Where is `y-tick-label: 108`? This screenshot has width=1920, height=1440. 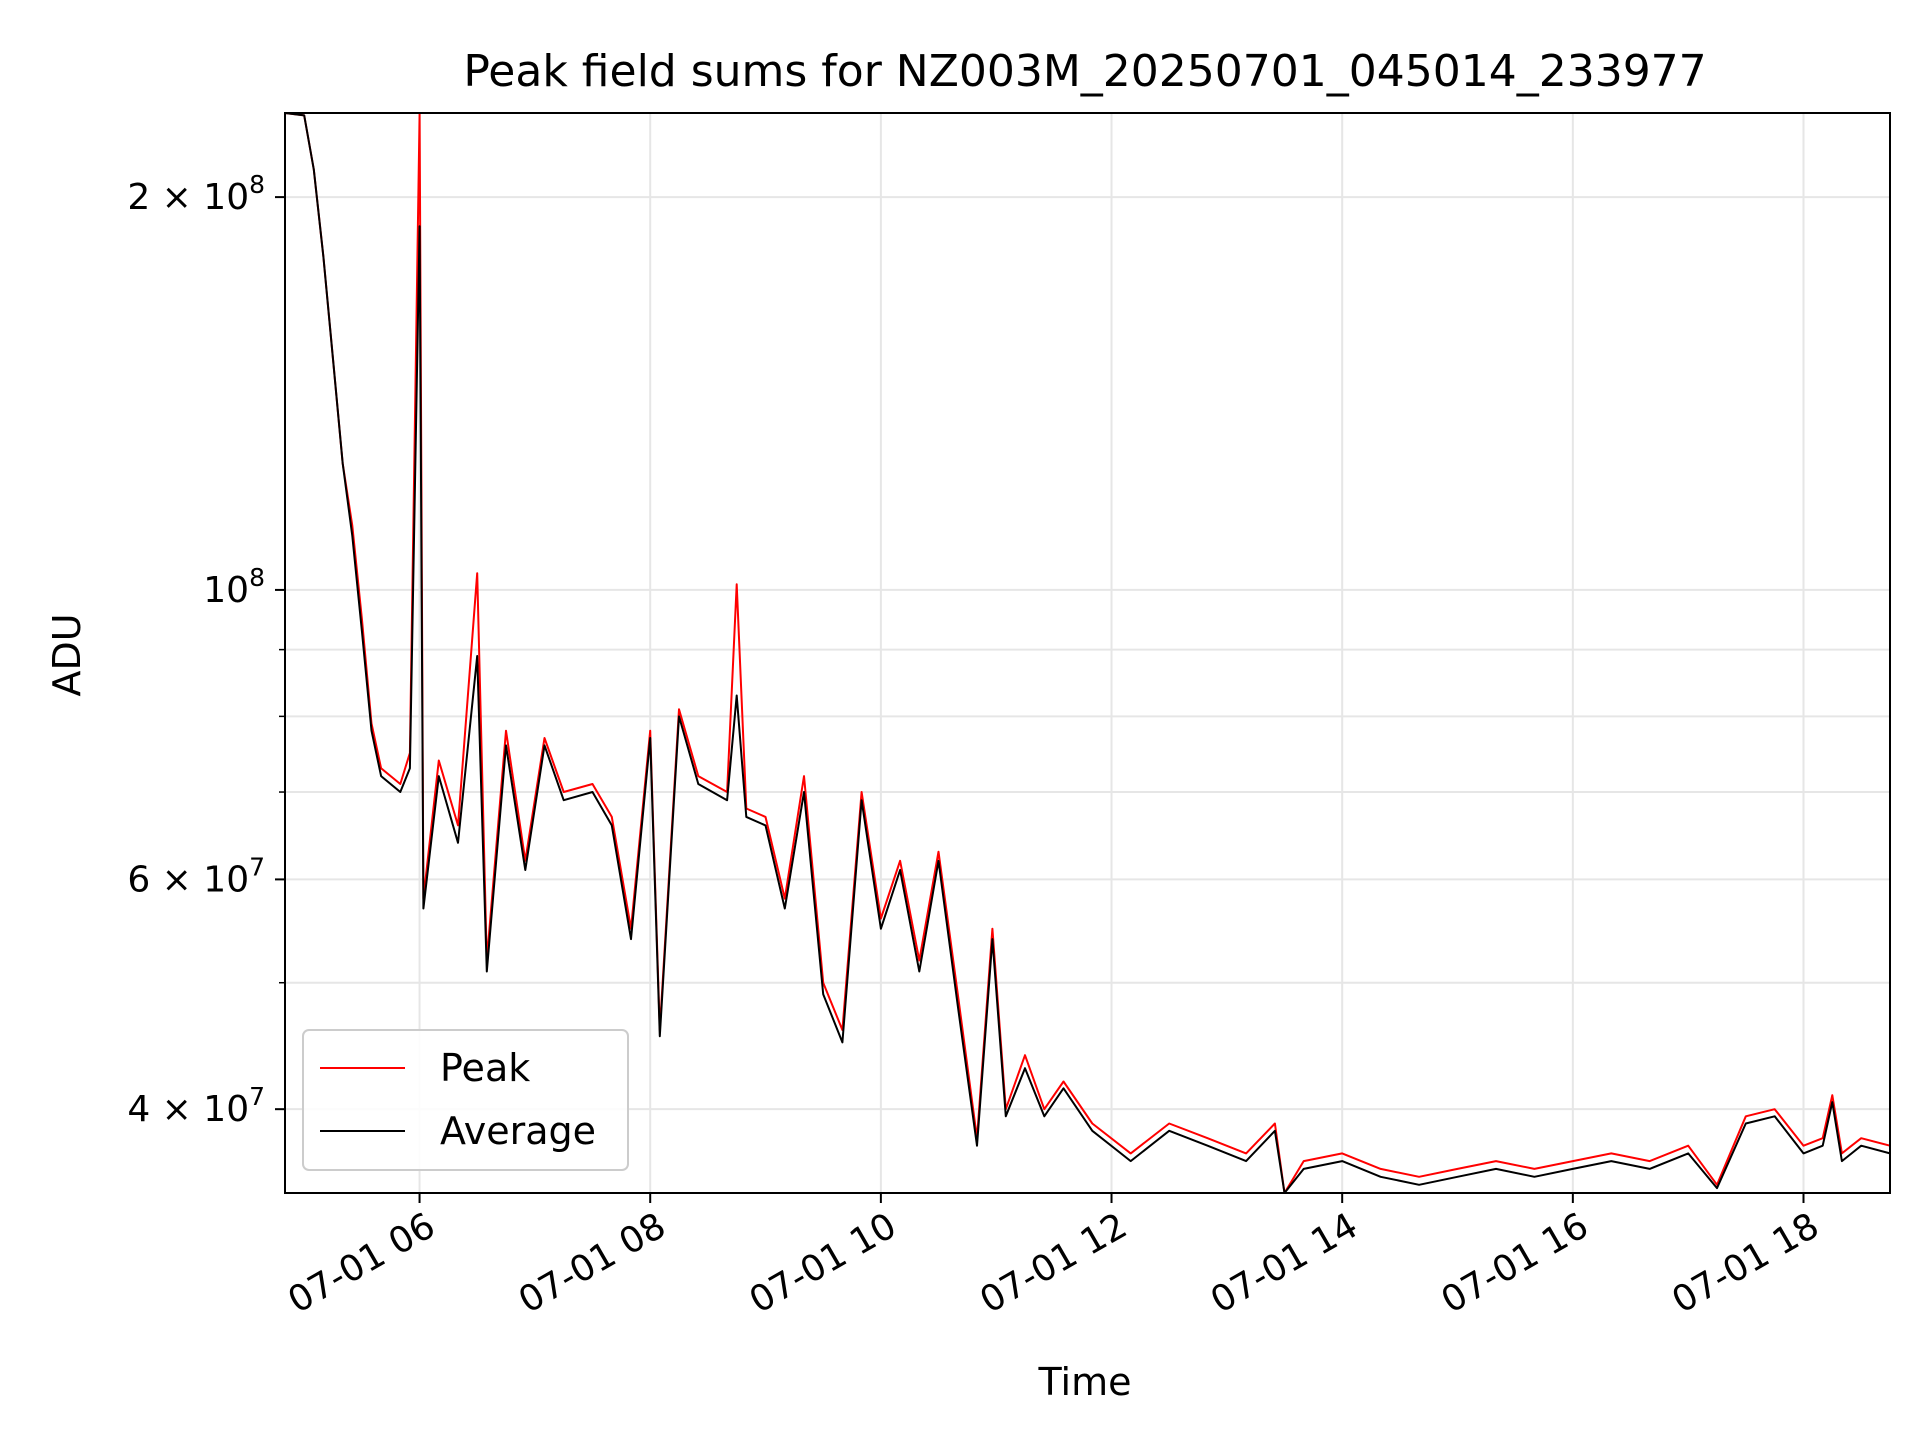 y-tick-label: 108 is located at coordinates (234, 587).